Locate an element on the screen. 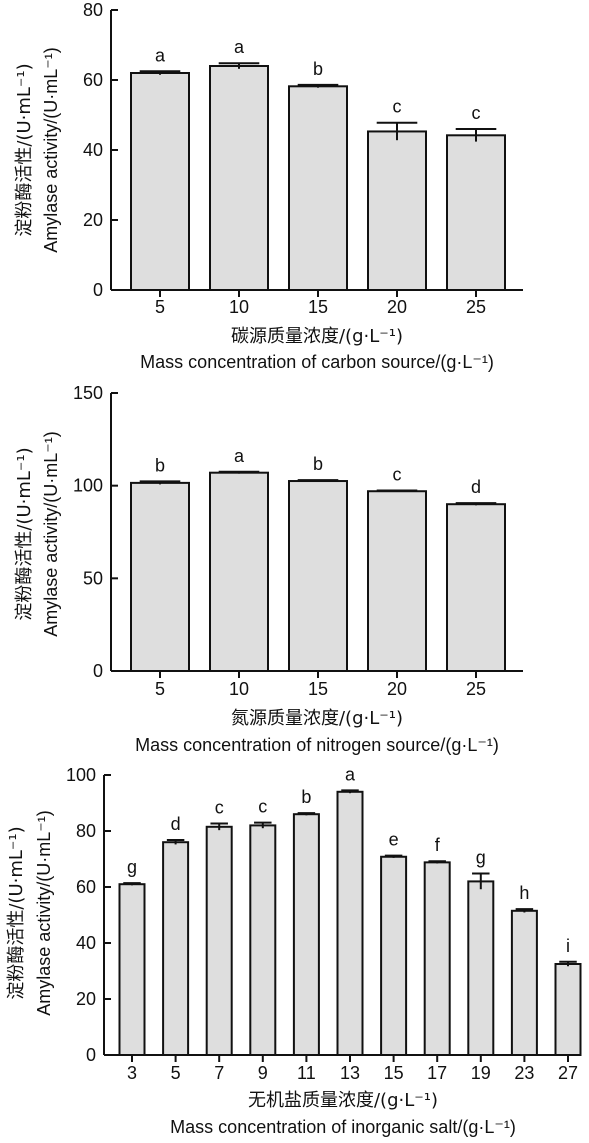 Image resolution: width=589 pixels, height=1143 pixels. x-tick-label: 7 is located at coordinates (219, 1073).